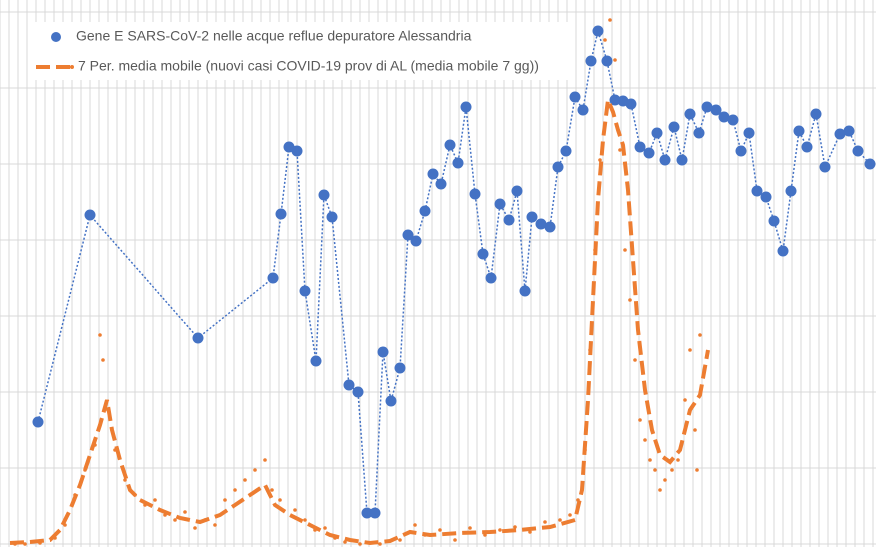 This screenshot has height=547, width=876. What do you see at coordinates (300, 51) in the screenshot?
I see `legend-background` at bounding box center [300, 51].